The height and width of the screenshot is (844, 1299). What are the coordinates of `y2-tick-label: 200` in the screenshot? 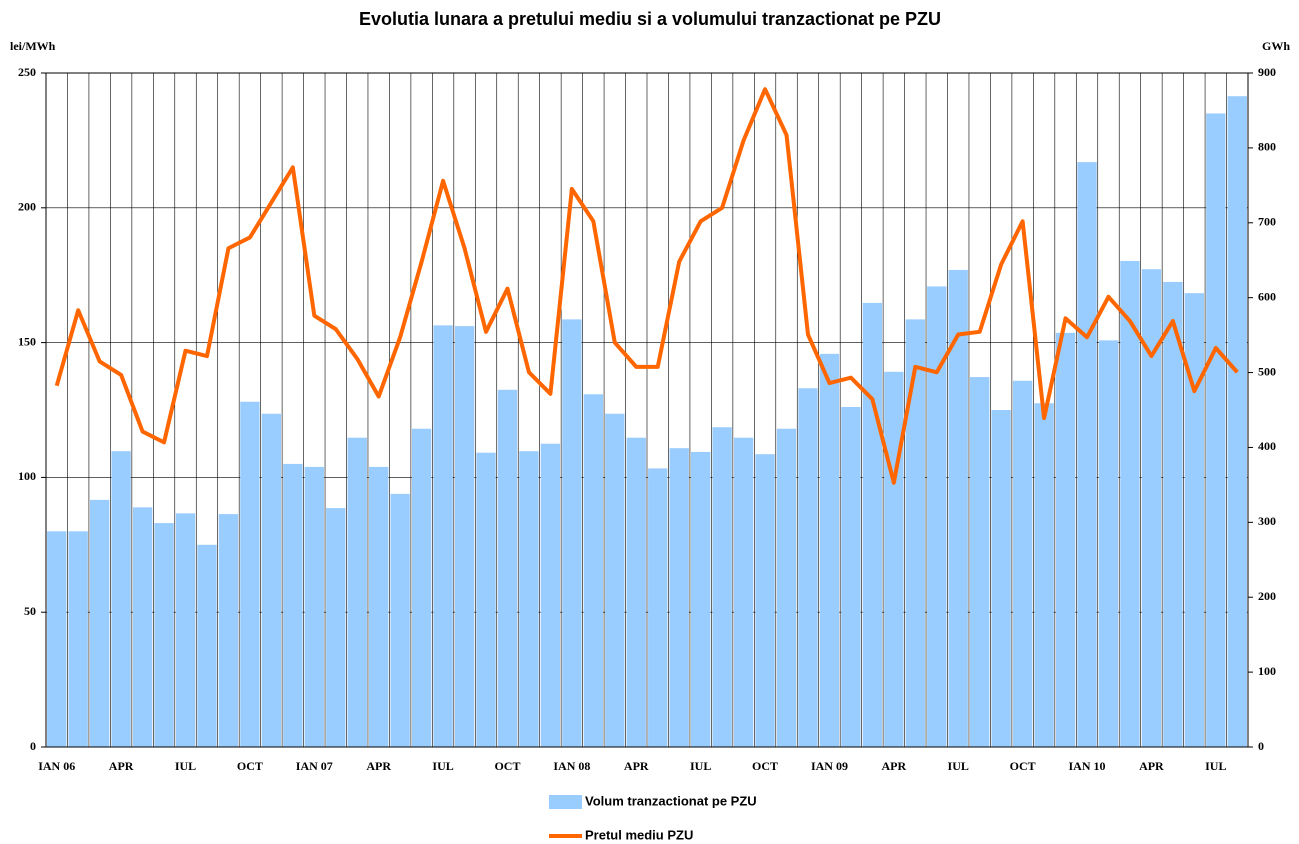 It's located at (1267, 596).